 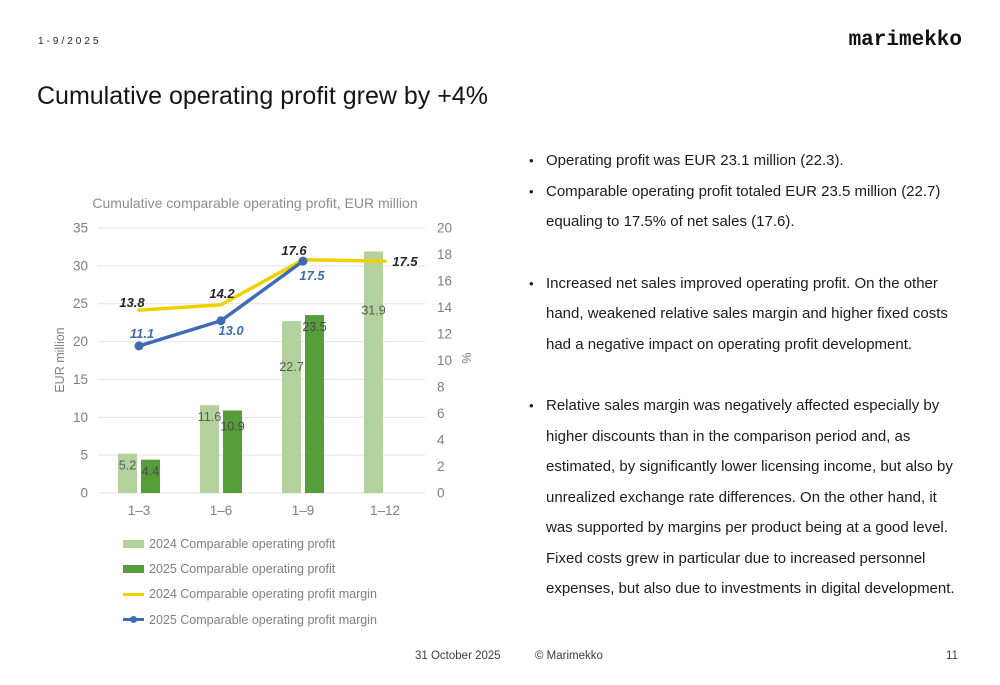 I want to click on legend-label: 2024 Comparable operating profit margin, so click(x=263, y=594).